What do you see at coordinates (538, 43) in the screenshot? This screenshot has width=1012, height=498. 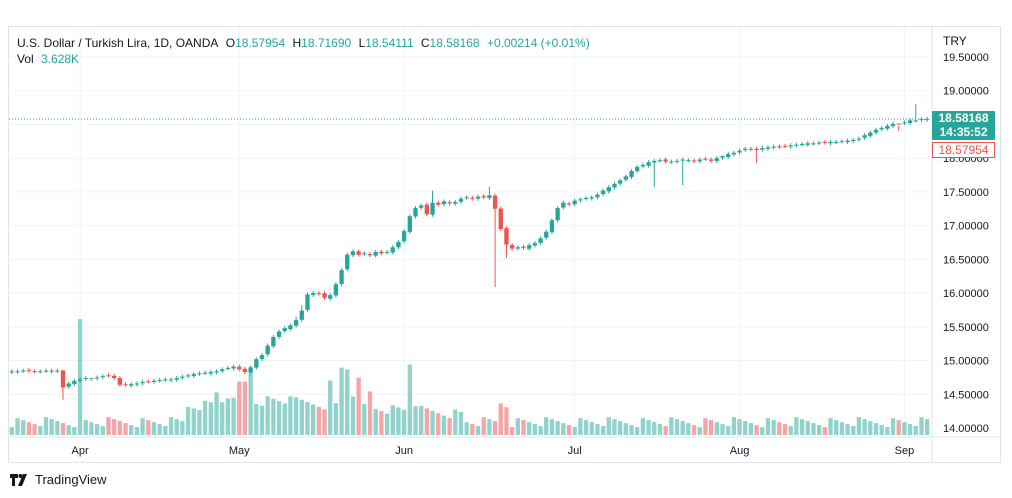 I see `change-value: +0.00214 (+0.01%)` at bounding box center [538, 43].